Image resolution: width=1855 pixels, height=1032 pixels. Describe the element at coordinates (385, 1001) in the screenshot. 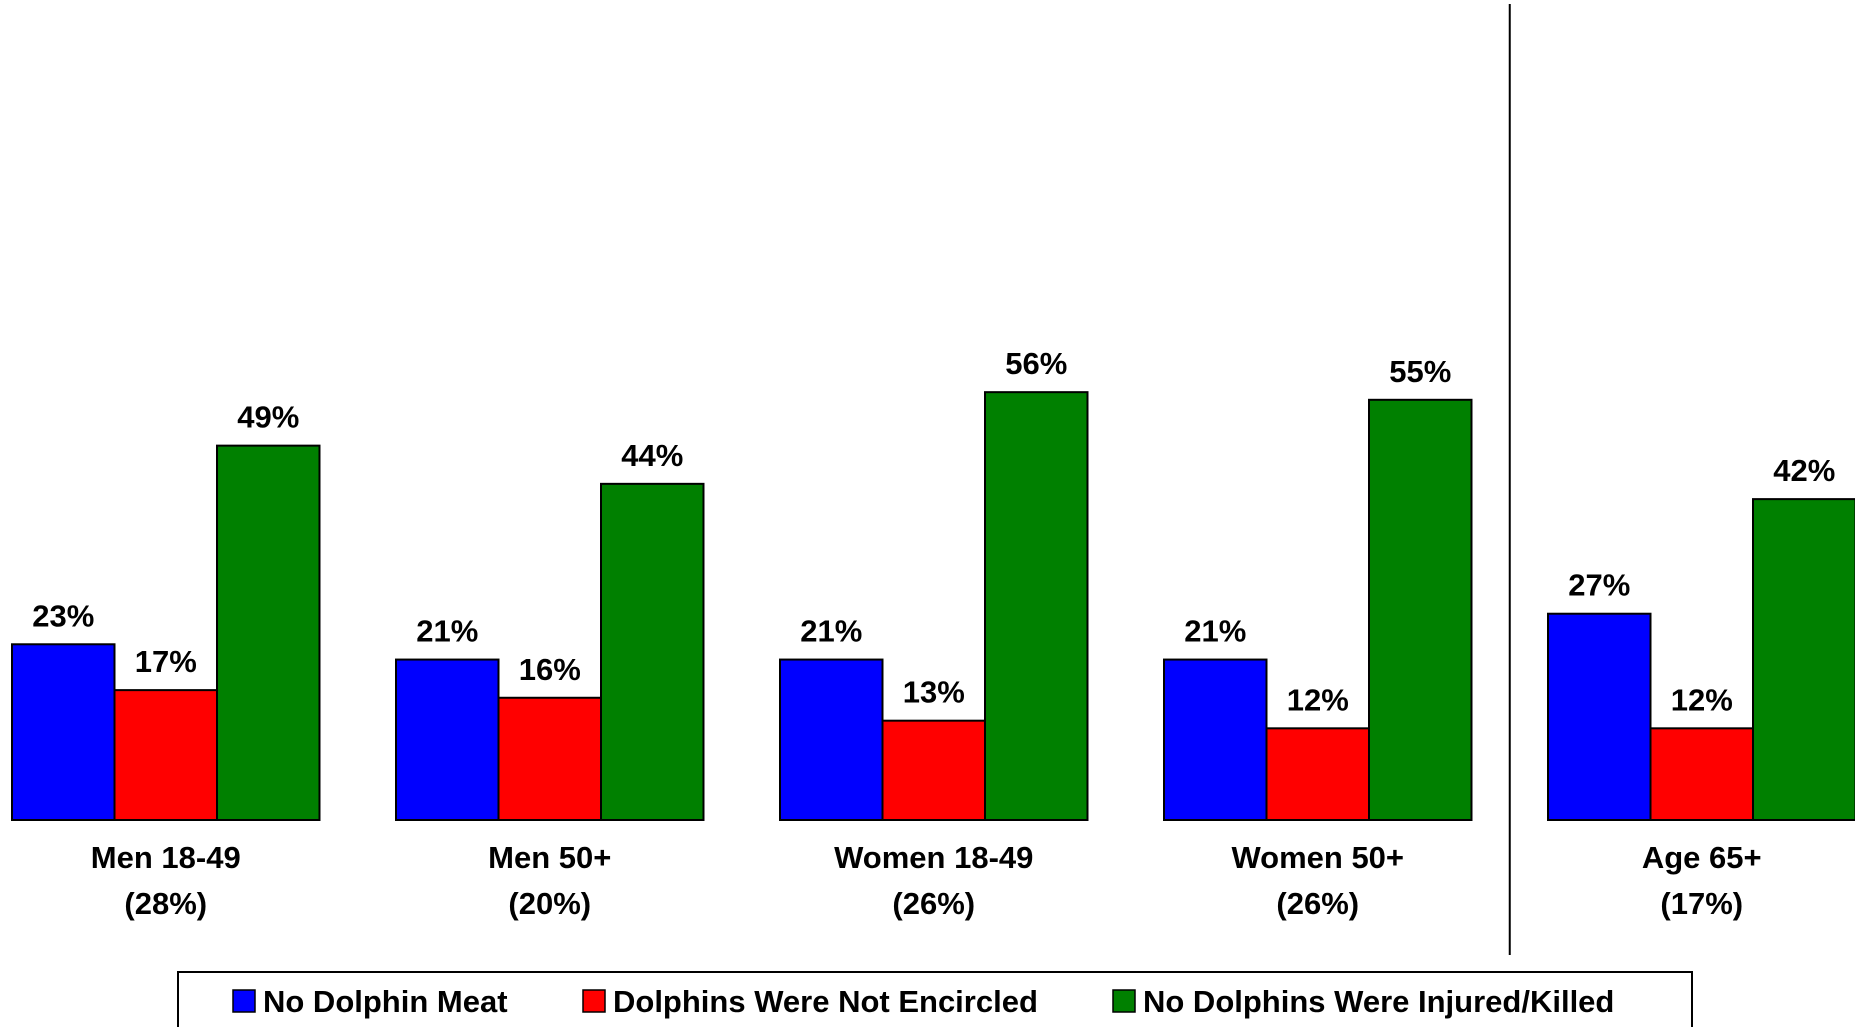

I see `legend-label-1: No Dolphin Meat` at that location.